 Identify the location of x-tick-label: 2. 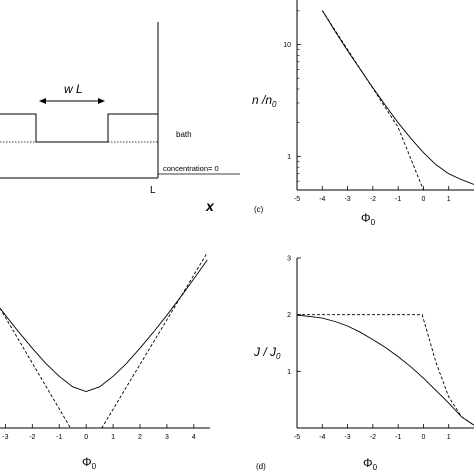
(140, 437).